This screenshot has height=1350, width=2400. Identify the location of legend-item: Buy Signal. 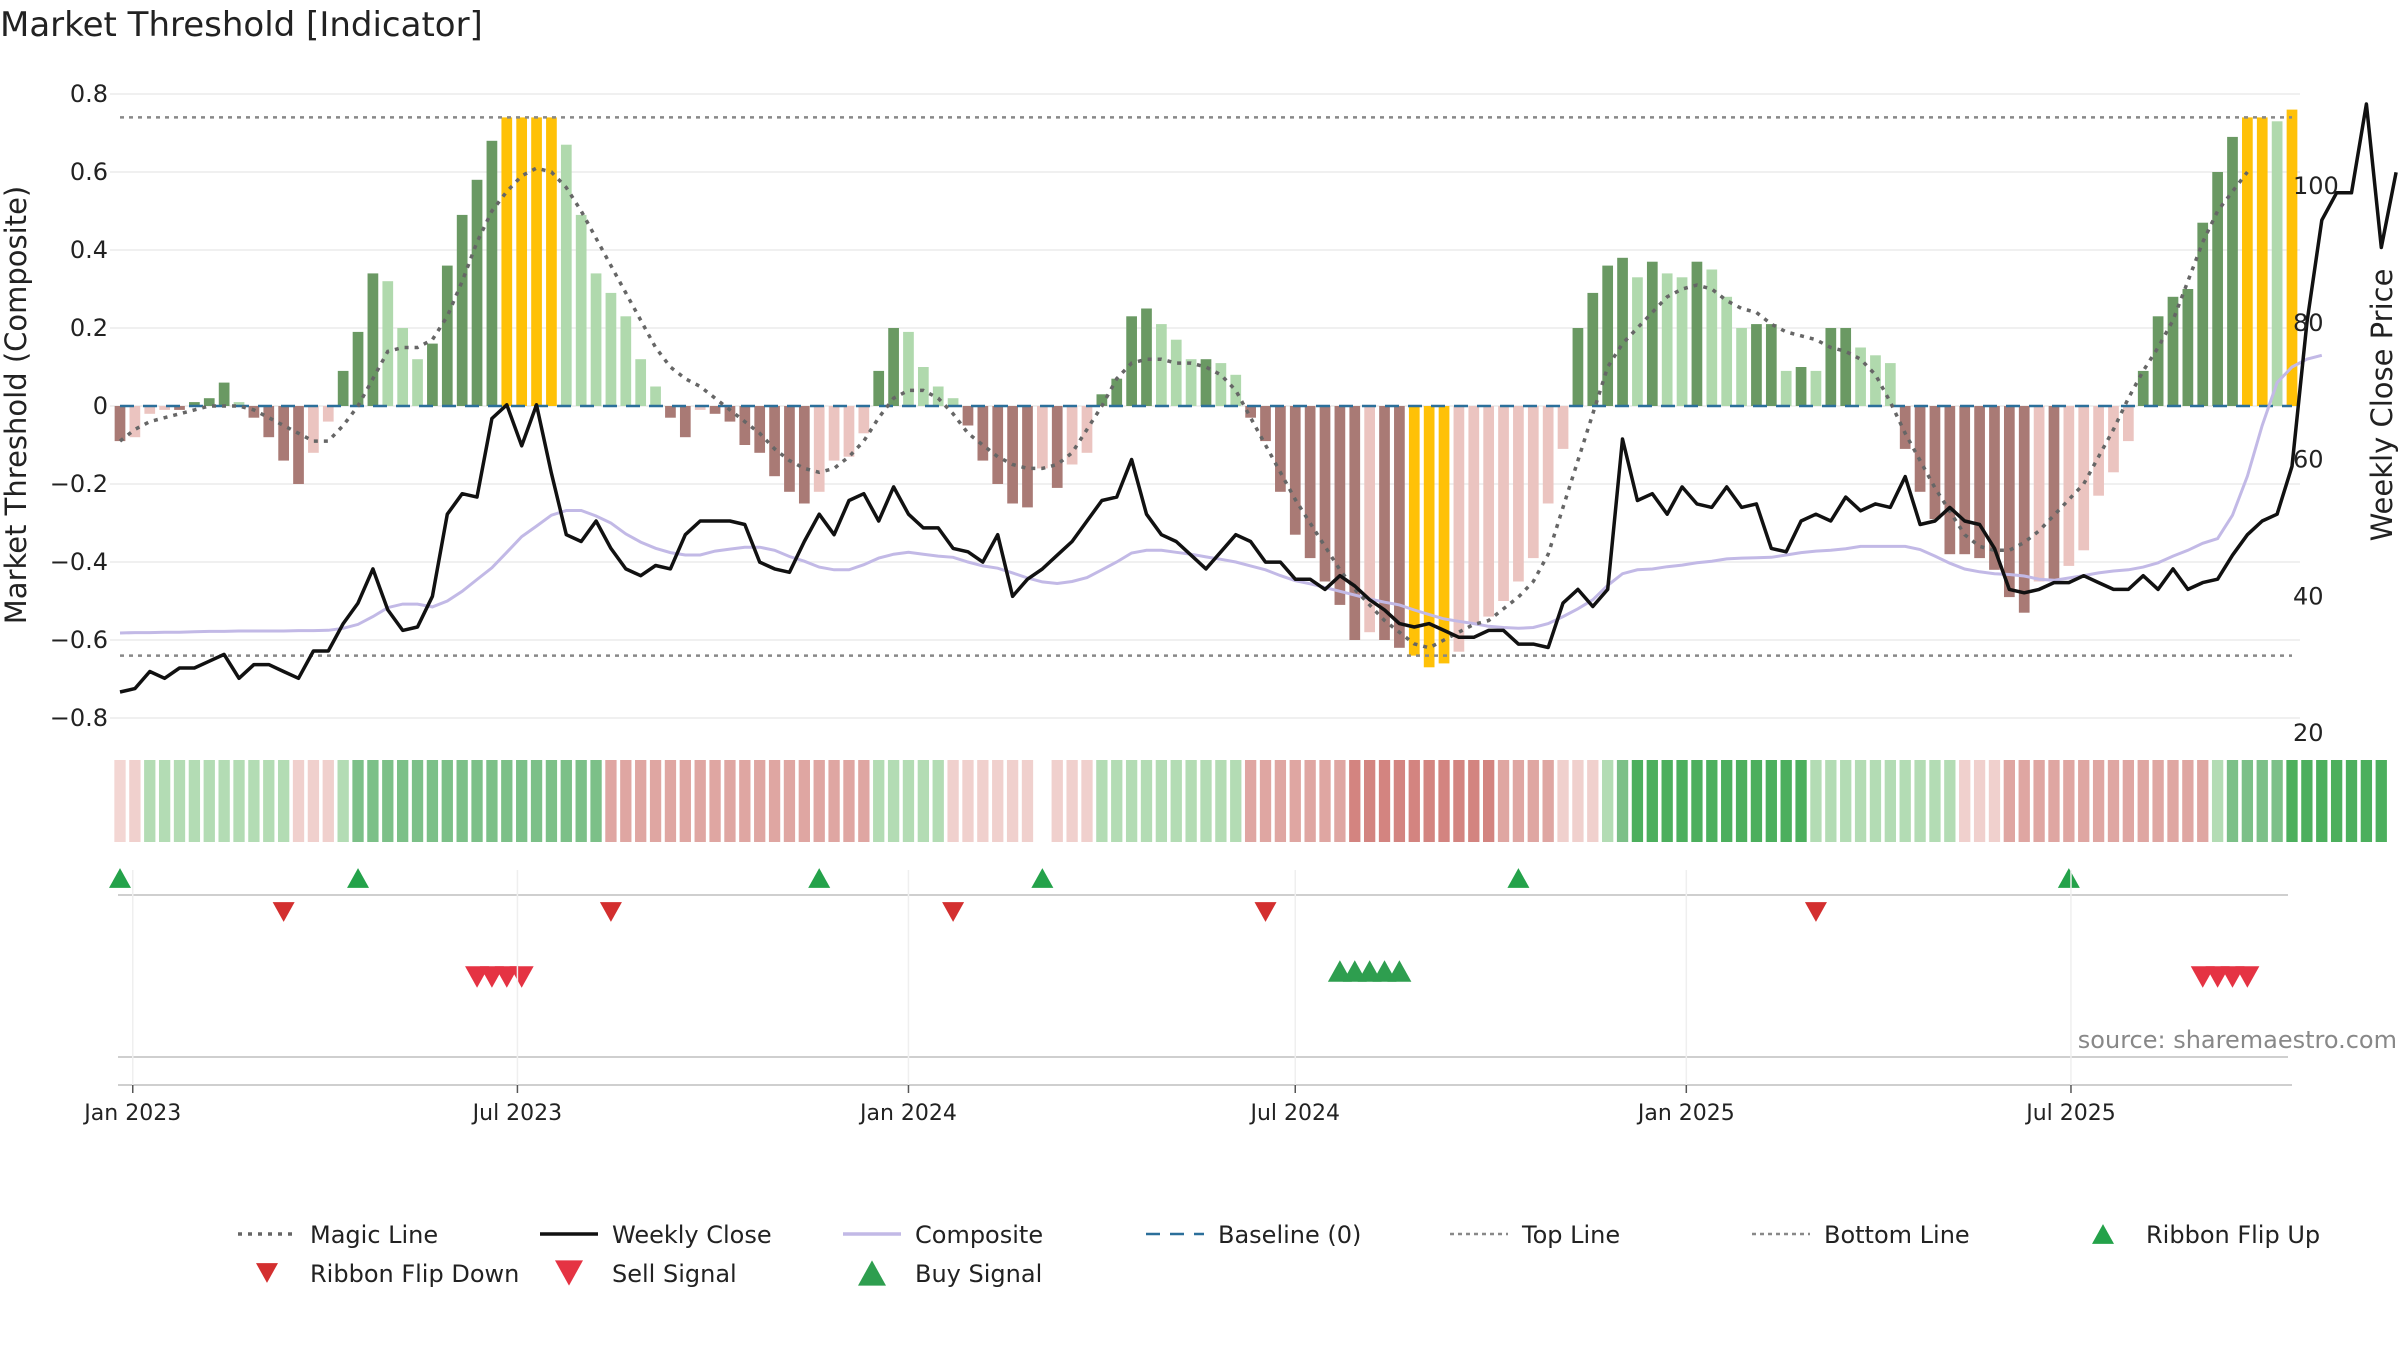
(950, 1274).